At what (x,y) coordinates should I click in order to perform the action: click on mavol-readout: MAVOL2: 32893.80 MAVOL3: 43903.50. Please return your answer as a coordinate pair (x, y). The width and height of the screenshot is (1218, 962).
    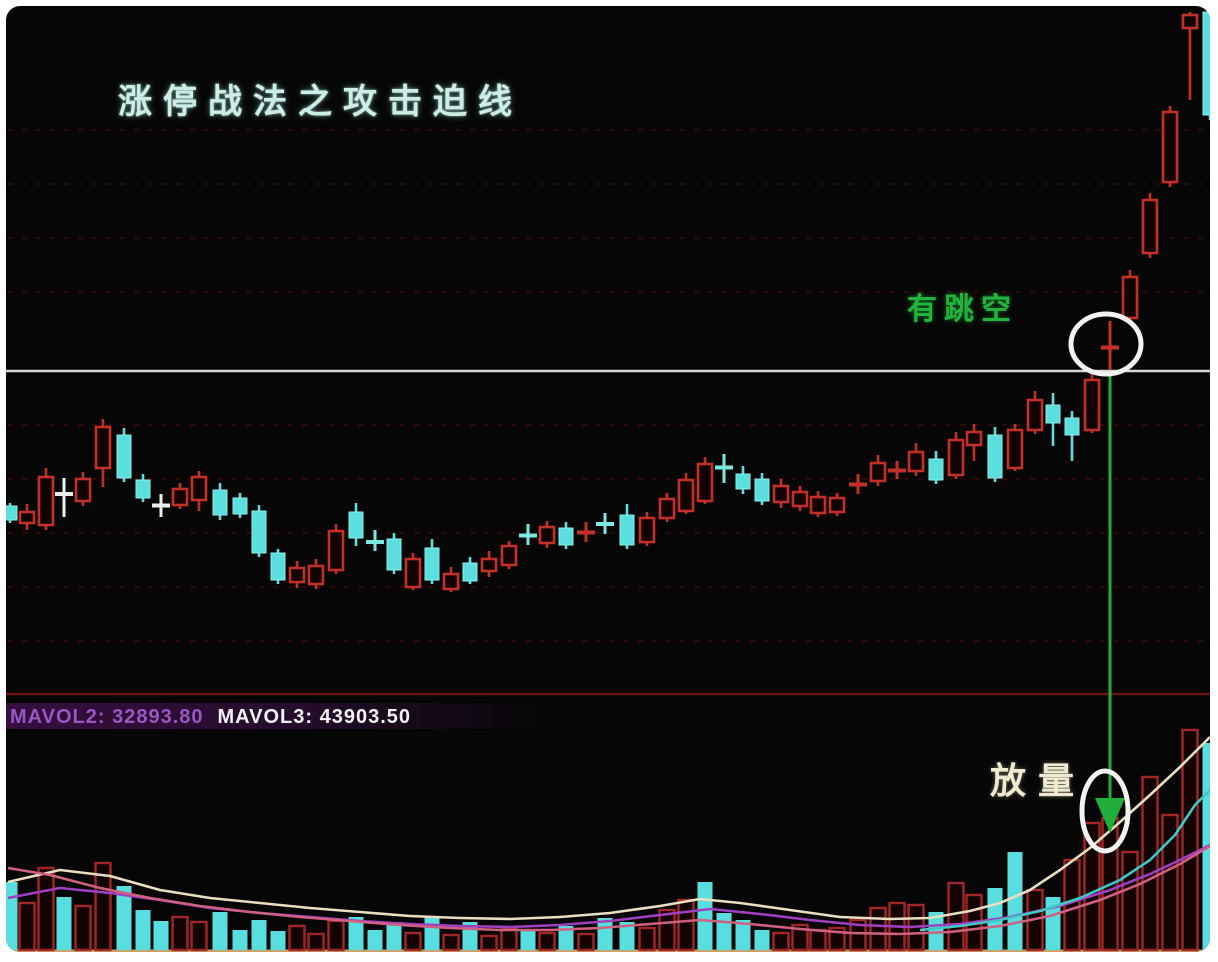
    Looking at the image, I should click on (210, 717).